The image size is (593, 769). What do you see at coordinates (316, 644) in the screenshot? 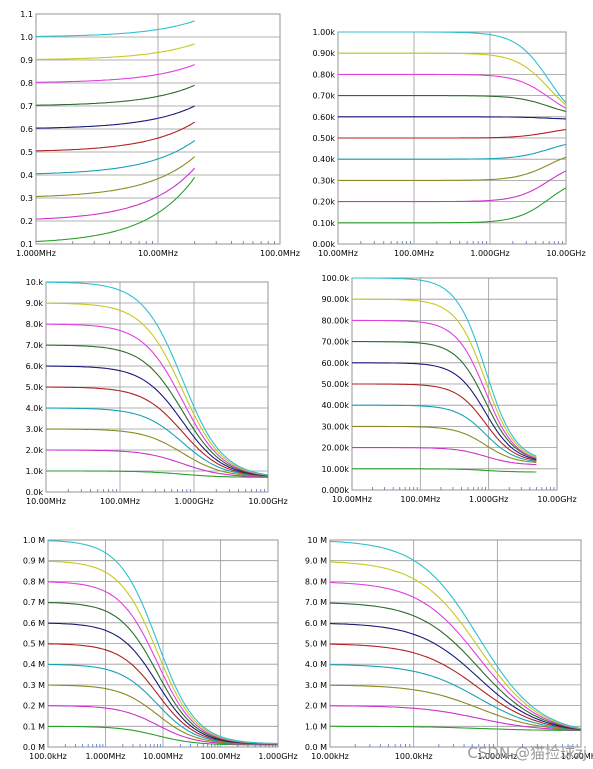
I see `y-tick-label: 5.0 M` at bounding box center [316, 644].